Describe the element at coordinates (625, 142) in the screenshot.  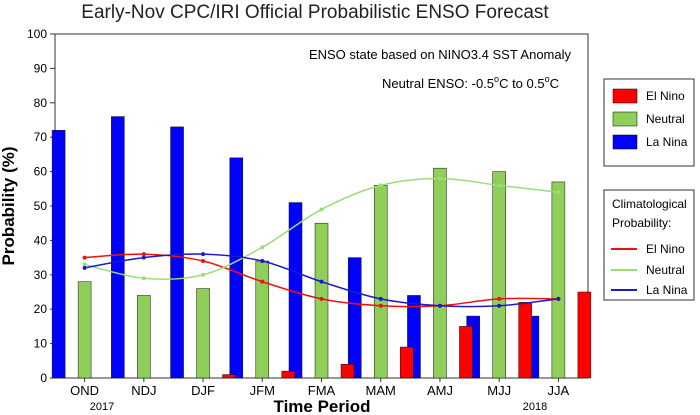
I see `legend-swatch-la-nina` at that location.